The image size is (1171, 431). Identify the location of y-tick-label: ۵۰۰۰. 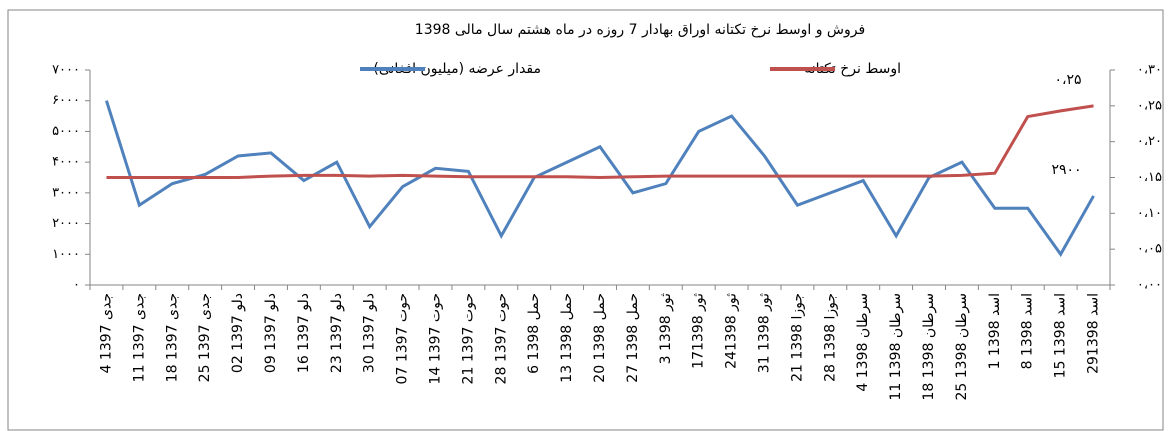
(66, 131).